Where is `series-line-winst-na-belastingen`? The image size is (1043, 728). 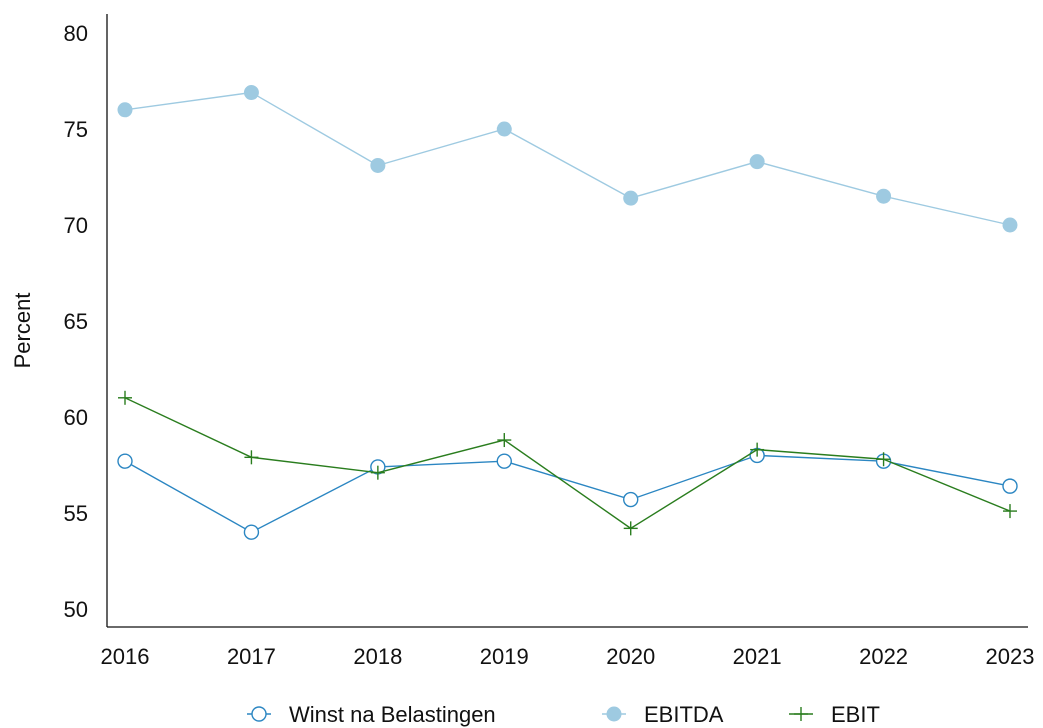
series-line-winst-na-belastingen is located at coordinates (567, 493).